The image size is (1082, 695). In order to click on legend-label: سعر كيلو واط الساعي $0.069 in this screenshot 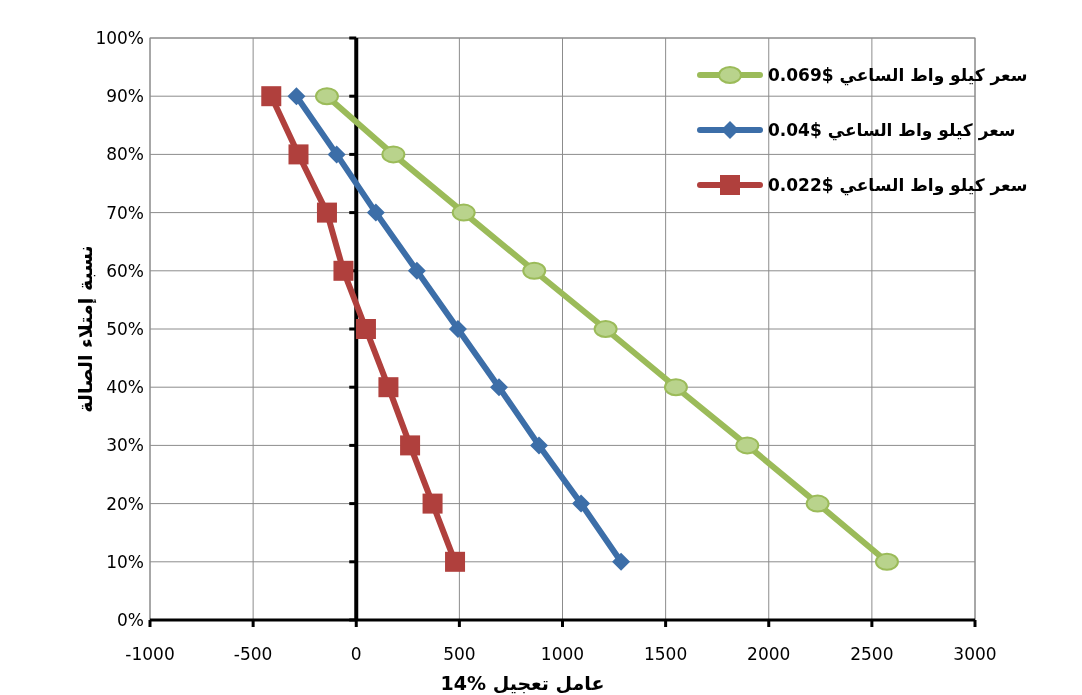, I will do `click(898, 75)`.